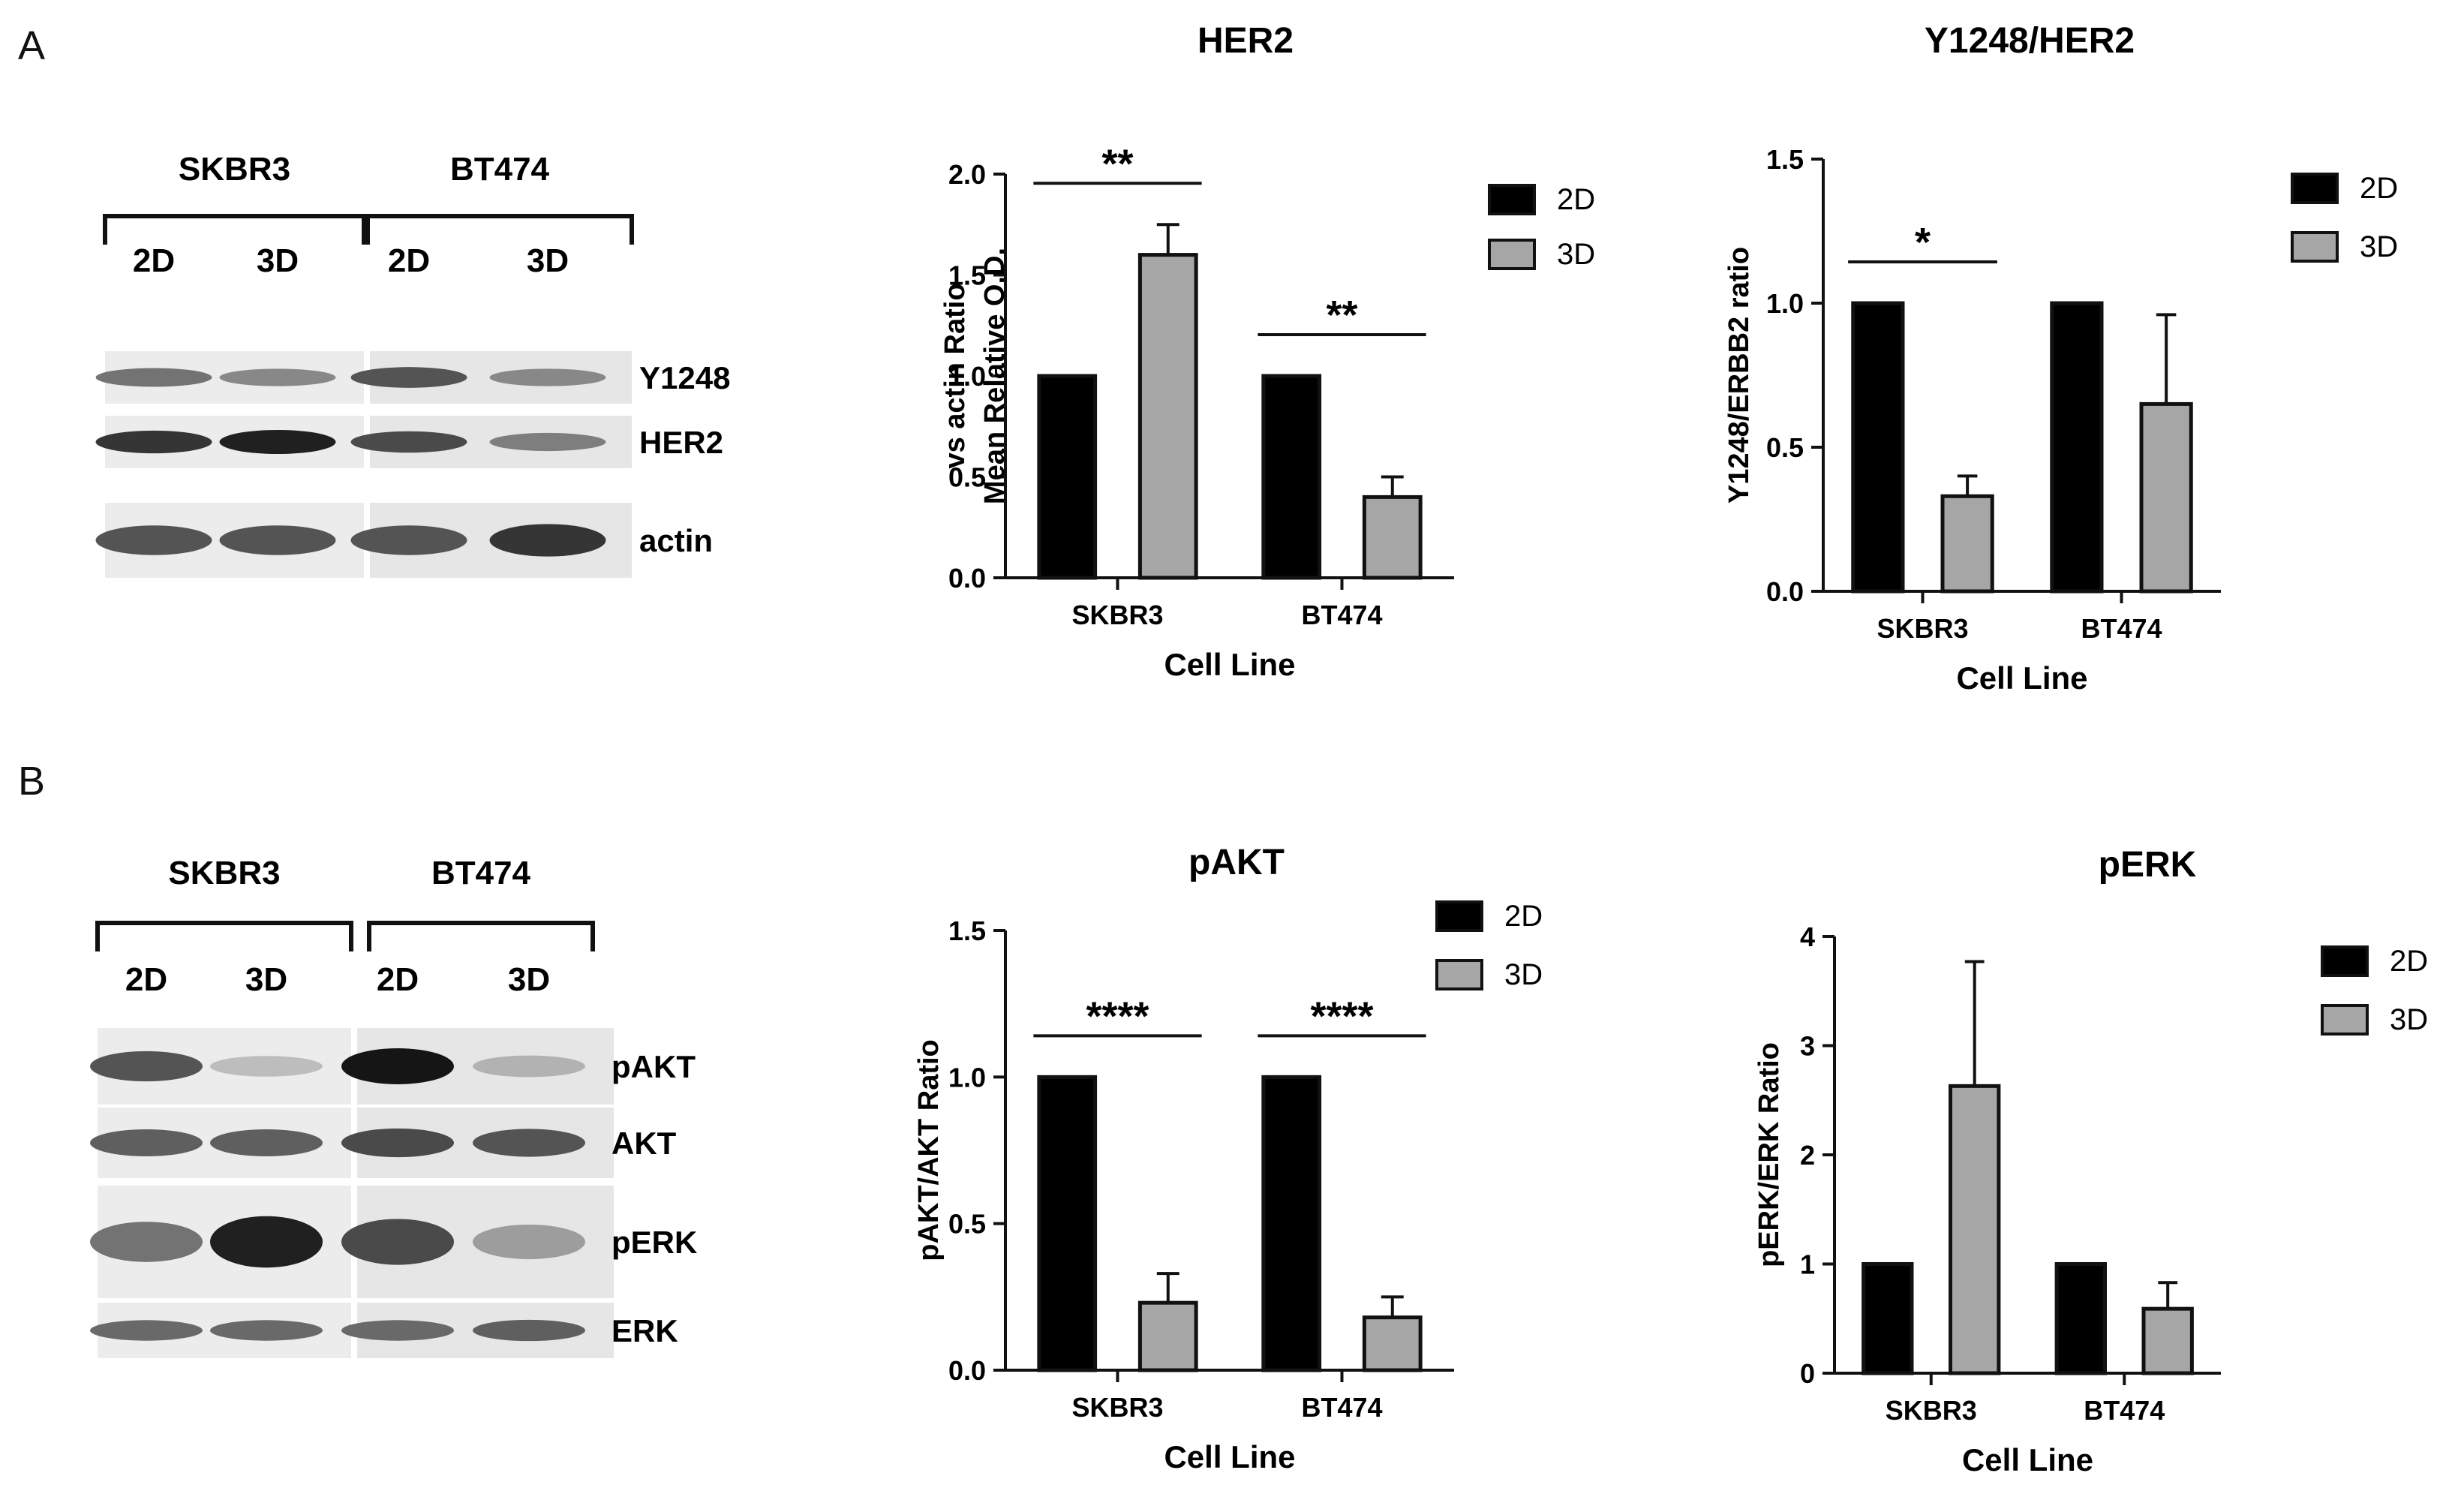  What do you see at coordinates (2167, 1341) in the screenshot?
I see `bar-3d-bt474` at bounding box center [2167, 1341].